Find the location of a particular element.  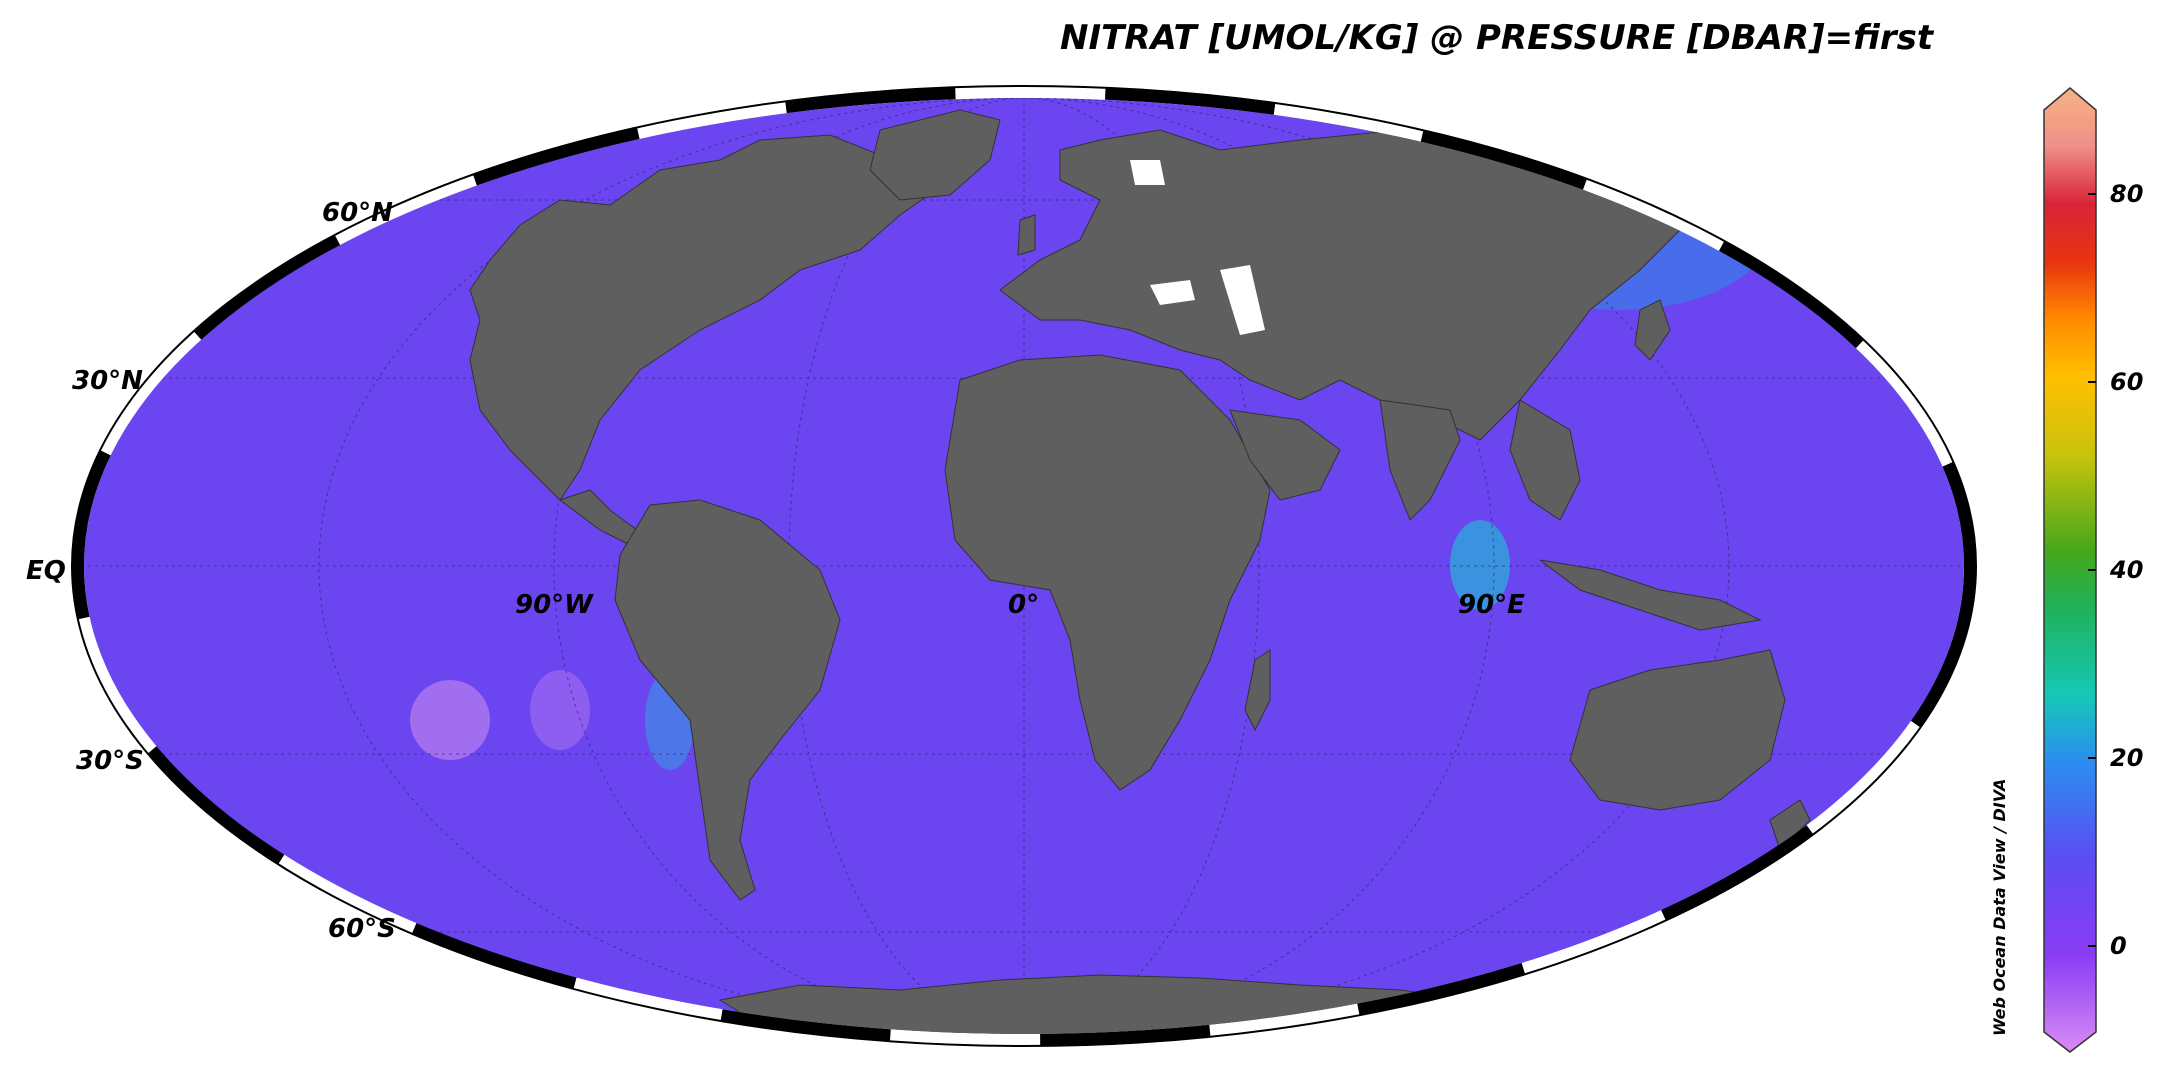

inland-seas is located at coordinates (1197, 247).